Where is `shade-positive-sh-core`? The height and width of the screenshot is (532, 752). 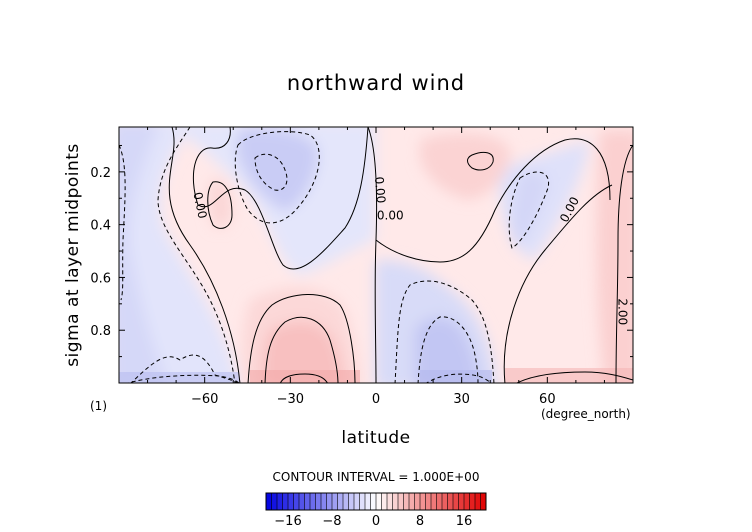
shade-positive-sh-core is located at coordinates (303, 352).